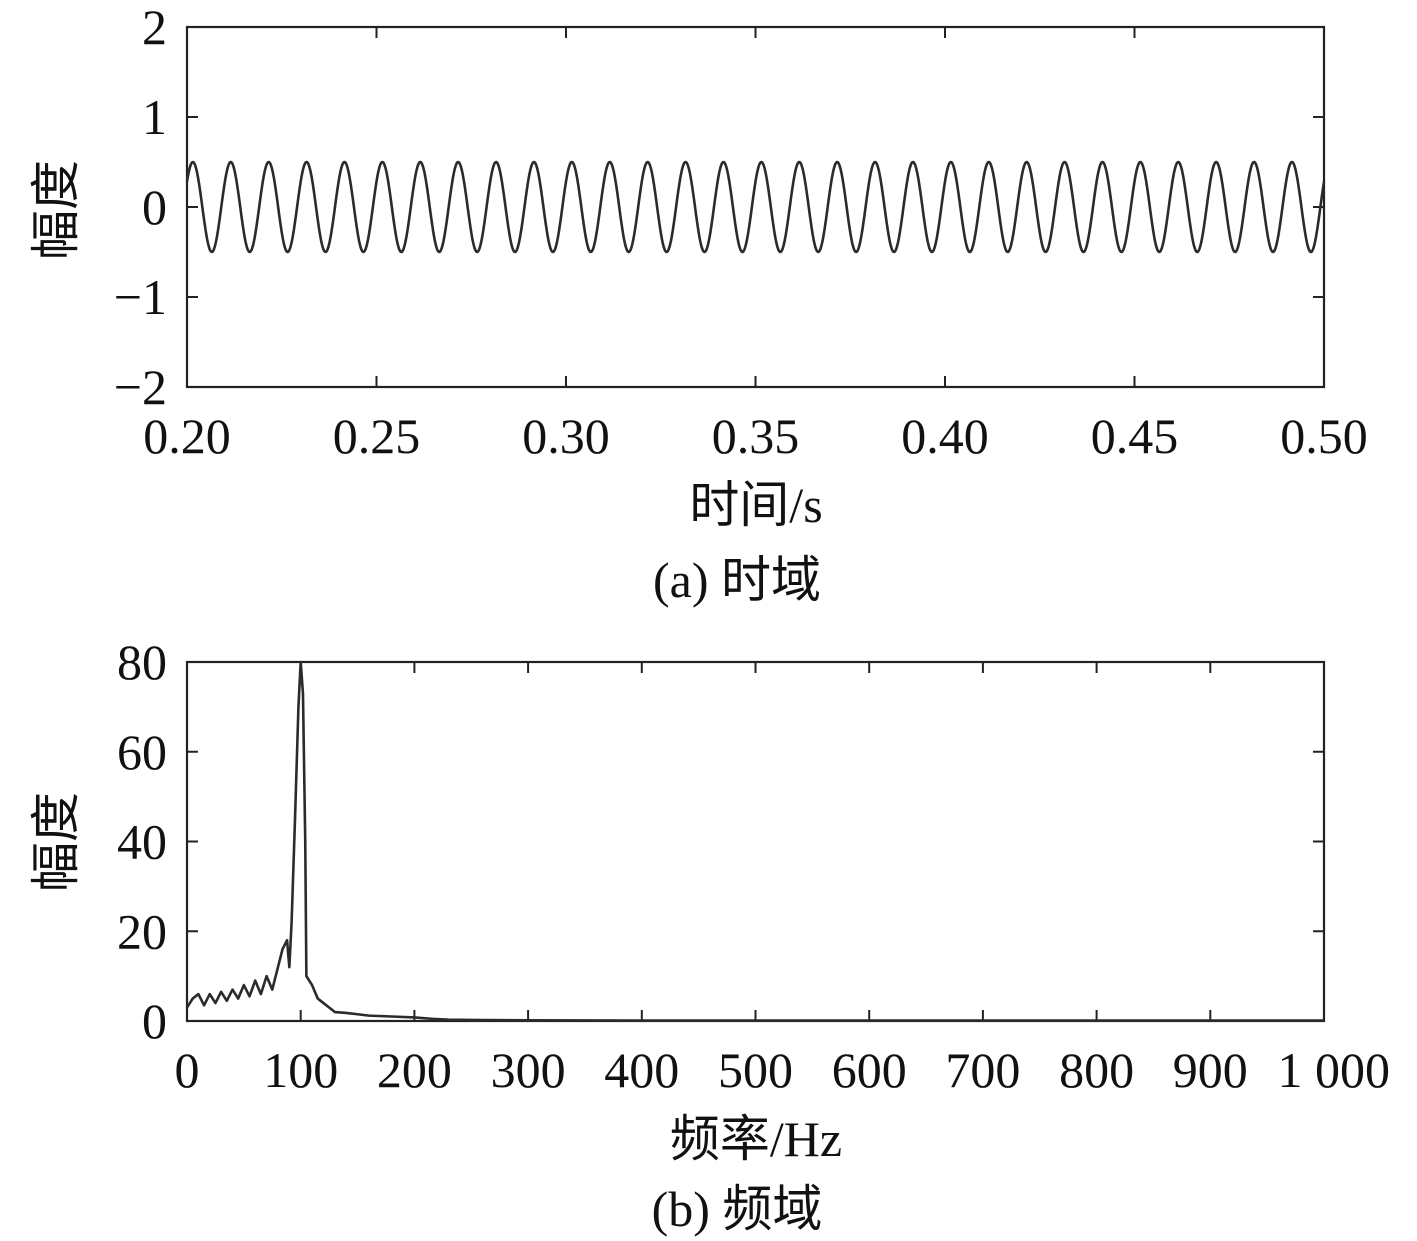 This screenshot has height=1241, width=1417. Describe the element at coordinates (142, 931) in the screenshot. I see `frequency-domain-y-tick-label: 20` at that location.